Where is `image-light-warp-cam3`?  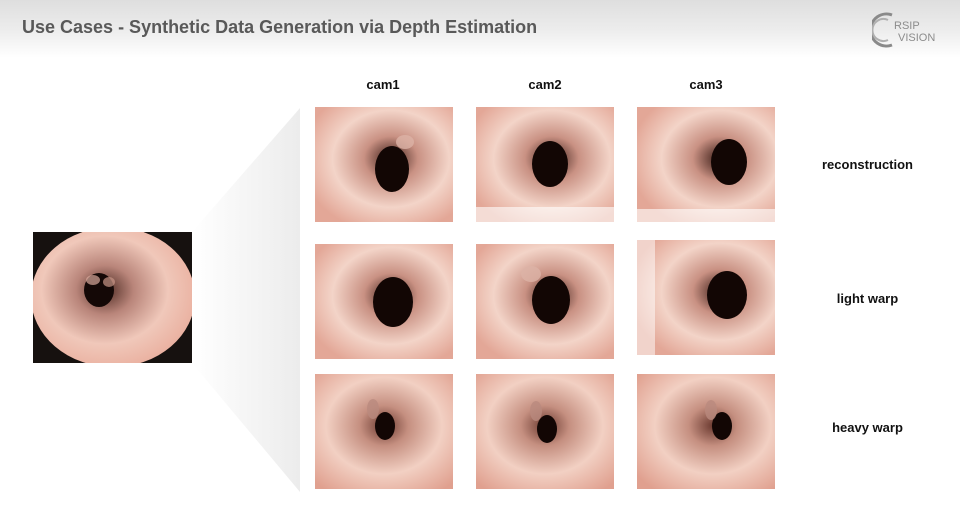
image-light-warp-cam3 is located at coordinates (706, 297).